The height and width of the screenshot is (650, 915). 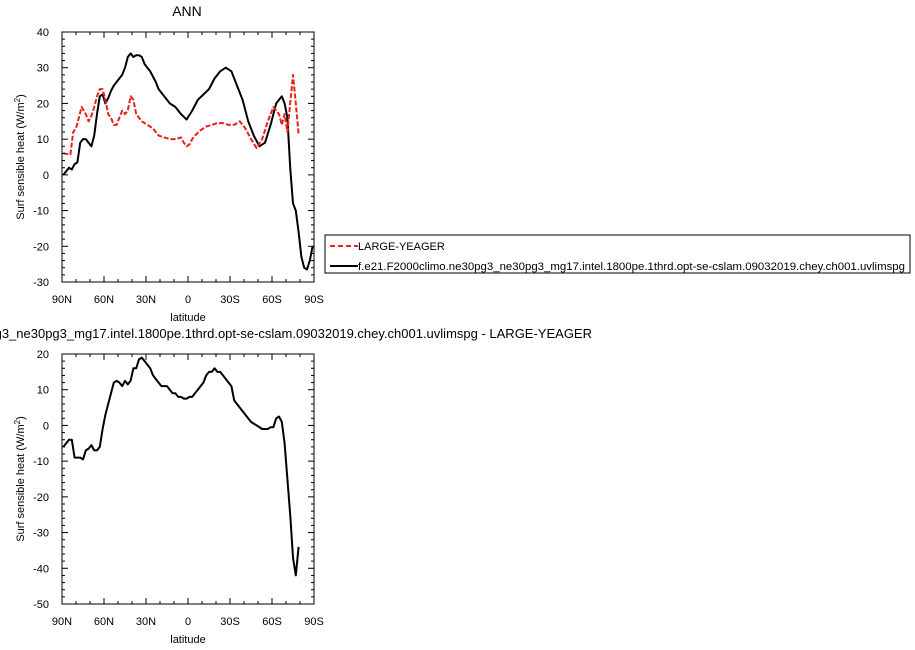 I want to click on top-x-tick-label: 30S, so click(x=230, y=300).